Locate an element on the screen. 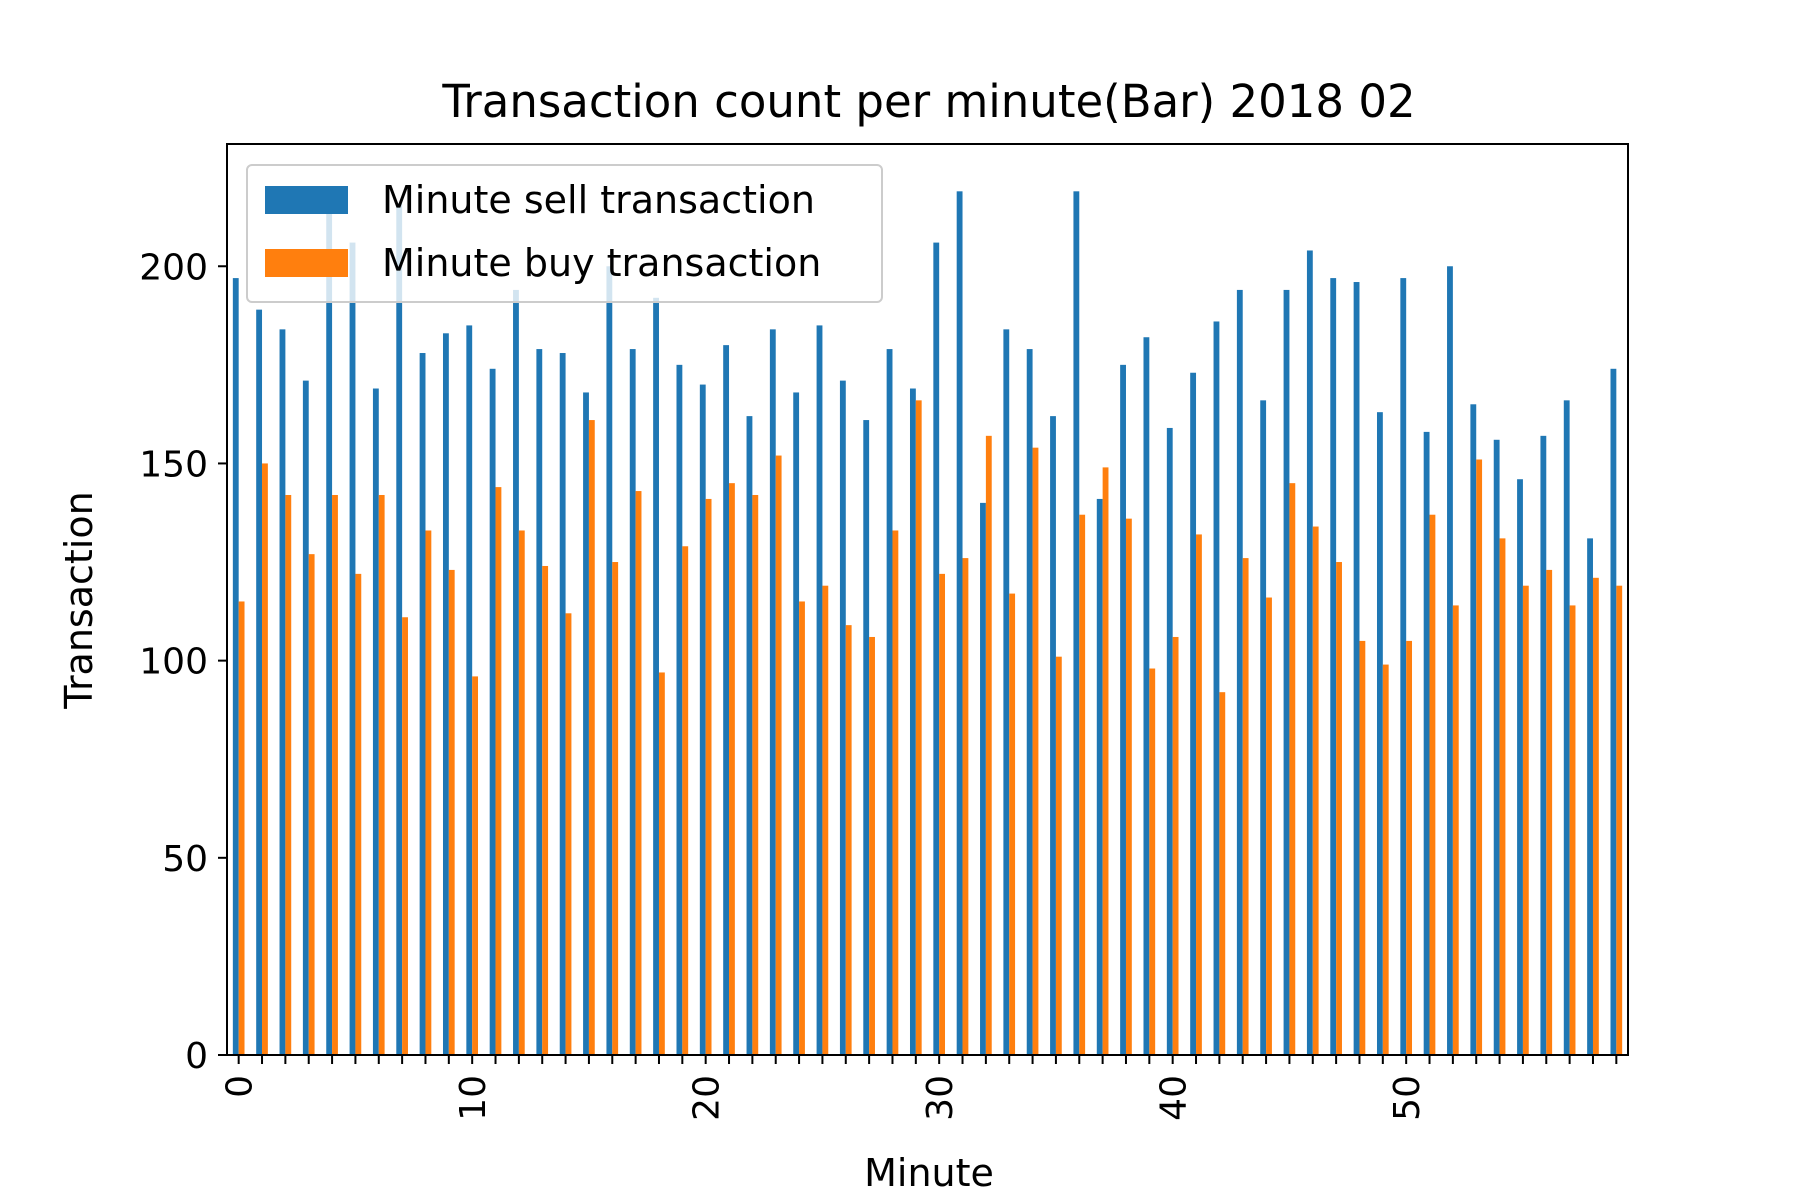  y-tick-label: 0 is located at coordinates (196, 1056).